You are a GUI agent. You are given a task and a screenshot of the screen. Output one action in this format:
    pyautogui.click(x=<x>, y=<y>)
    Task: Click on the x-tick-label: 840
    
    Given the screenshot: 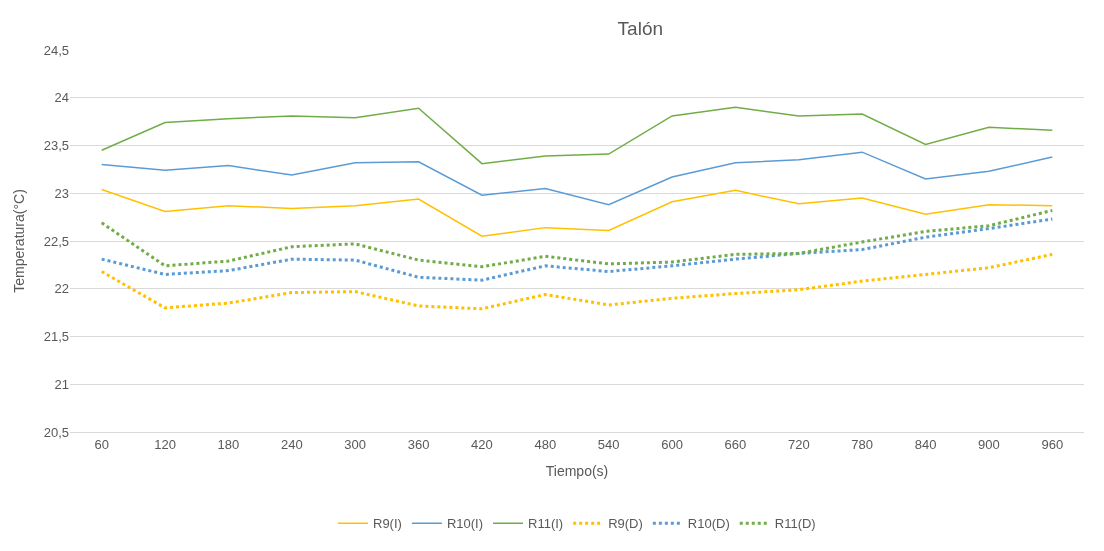 What is the action you would take?
    pyautogui.click(x=925, y=444)
    